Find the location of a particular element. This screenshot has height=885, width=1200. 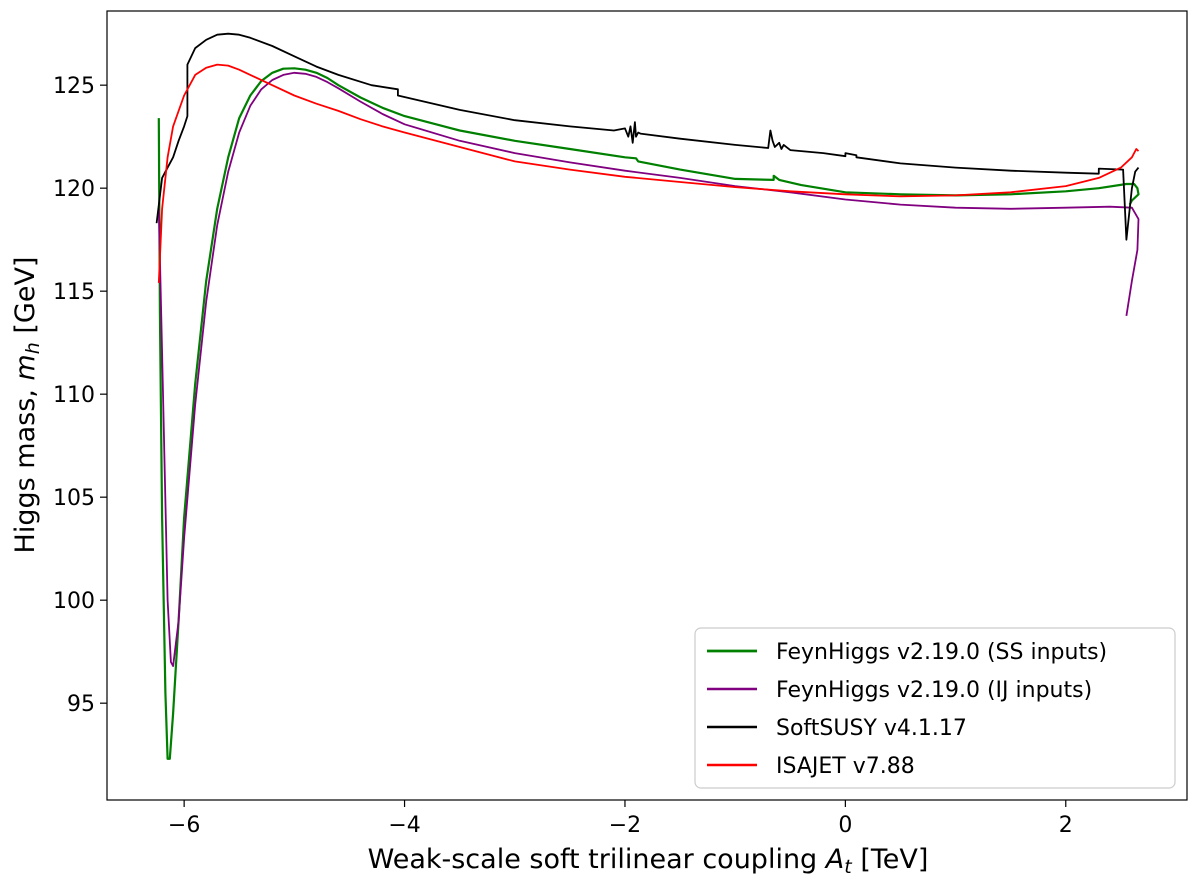

y-axis-label: Higgs mass, mh [GeV] is located at coordinates (28, 405).